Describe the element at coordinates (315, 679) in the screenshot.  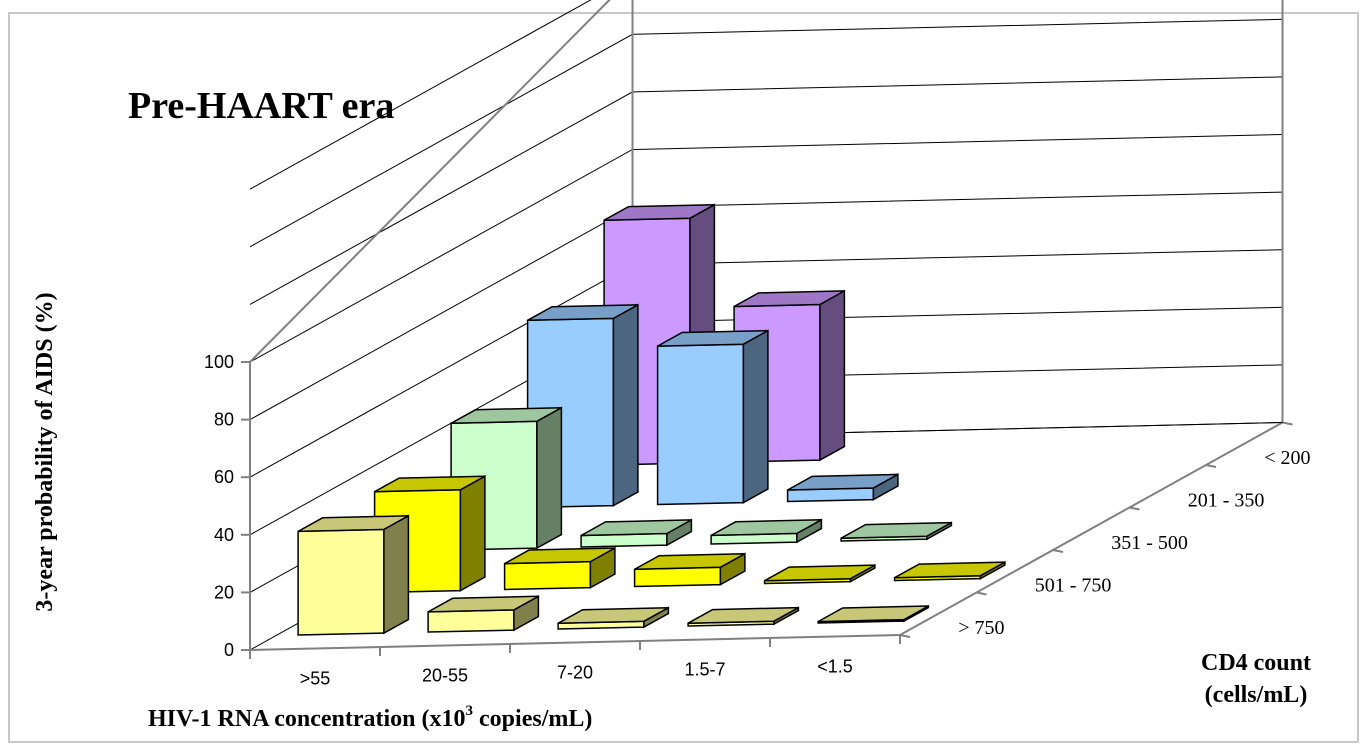
I see `x-tick-label: >55` at that location.